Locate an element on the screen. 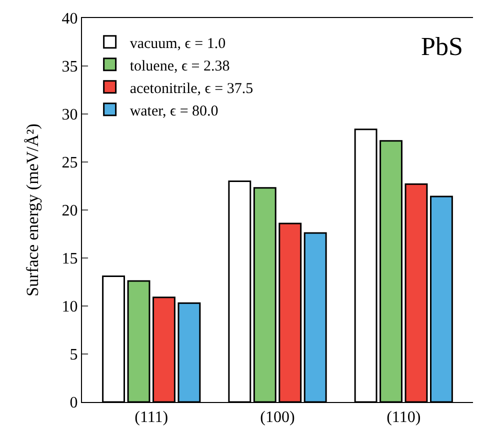 The height and width of the screenshot is (430, 477). y-tick-label: 25 is located at coordinates (70, 163).